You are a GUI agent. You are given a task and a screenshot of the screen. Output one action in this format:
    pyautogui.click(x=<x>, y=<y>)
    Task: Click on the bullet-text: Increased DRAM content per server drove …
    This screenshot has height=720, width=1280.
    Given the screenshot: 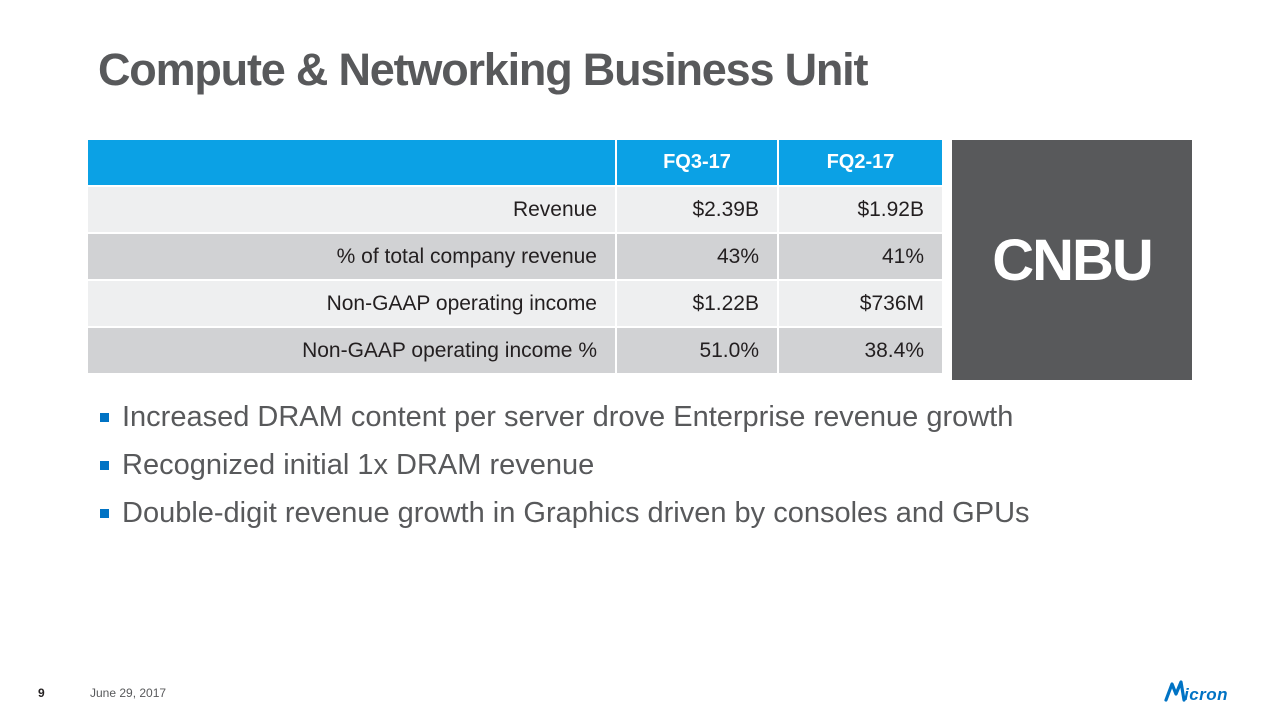 What is the action you would take?
    pyautogui.click(x=568, y=417)
    